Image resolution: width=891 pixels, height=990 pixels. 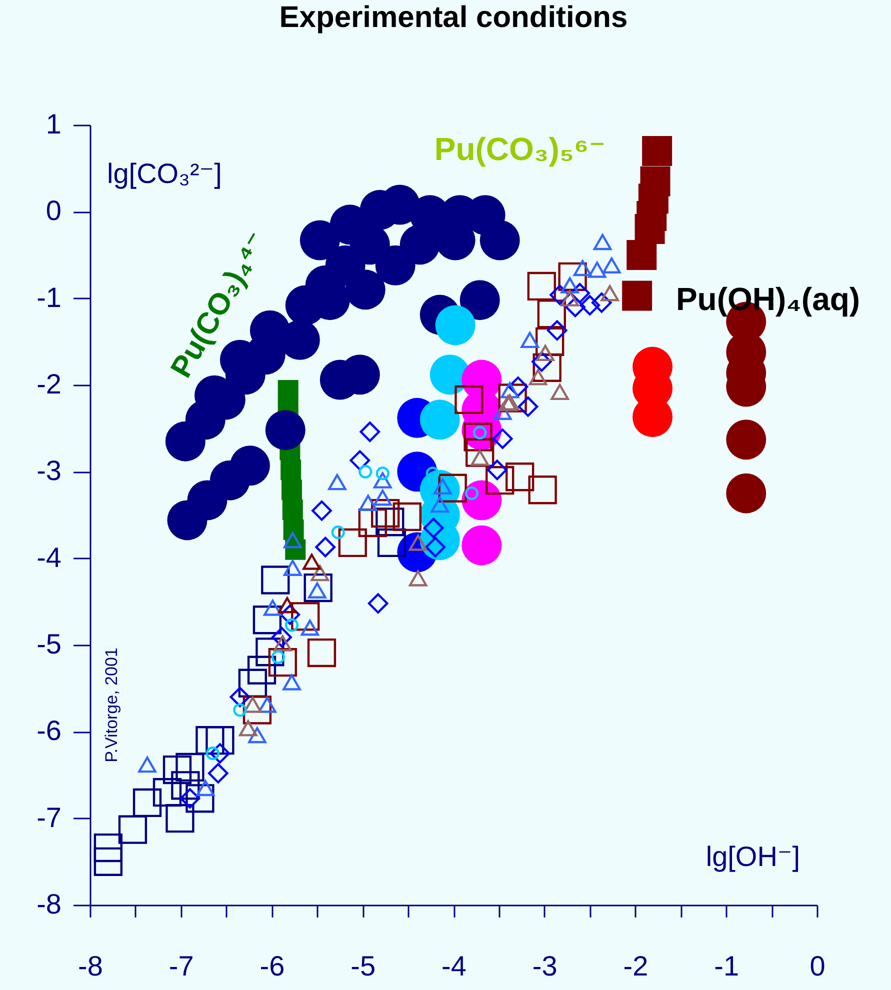 I want to click on y-tick-label: -5, so click(x=49, y=644).